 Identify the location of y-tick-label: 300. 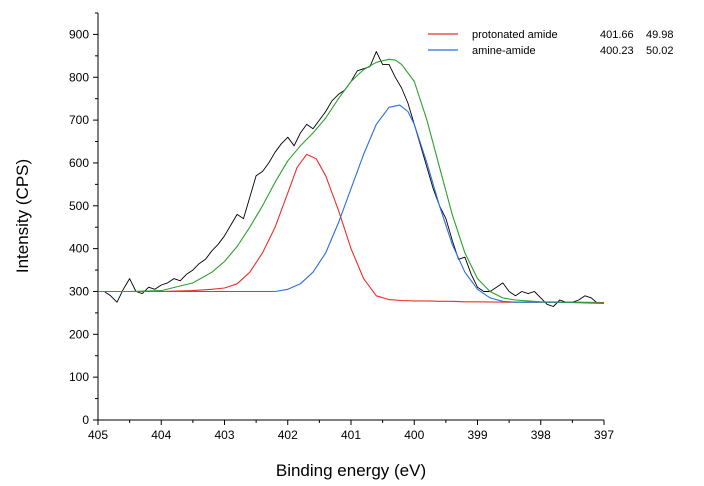
(79, 291).